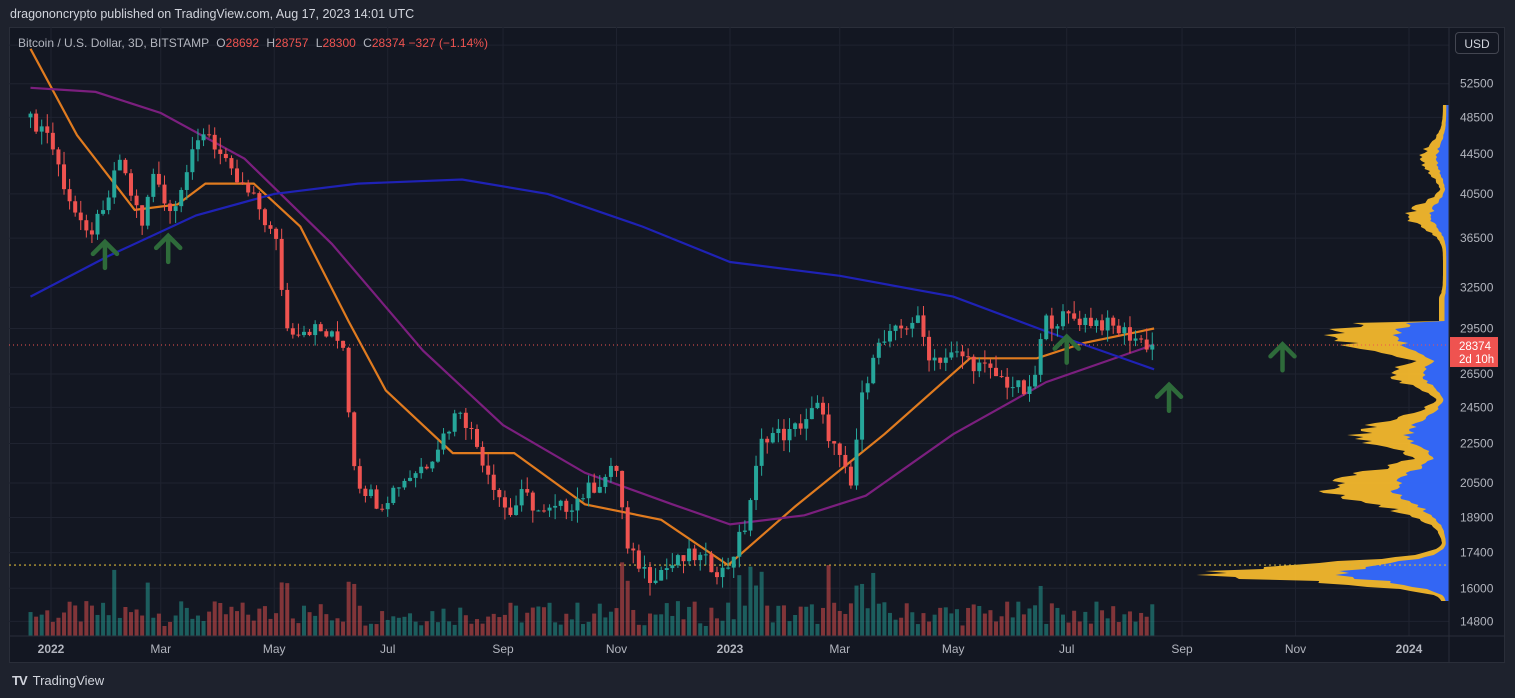 The image size is (1515, 698). Describe the element at coordinates (1477, 483) in the screenshot. I see `y-tick-label: 20500` at that location.